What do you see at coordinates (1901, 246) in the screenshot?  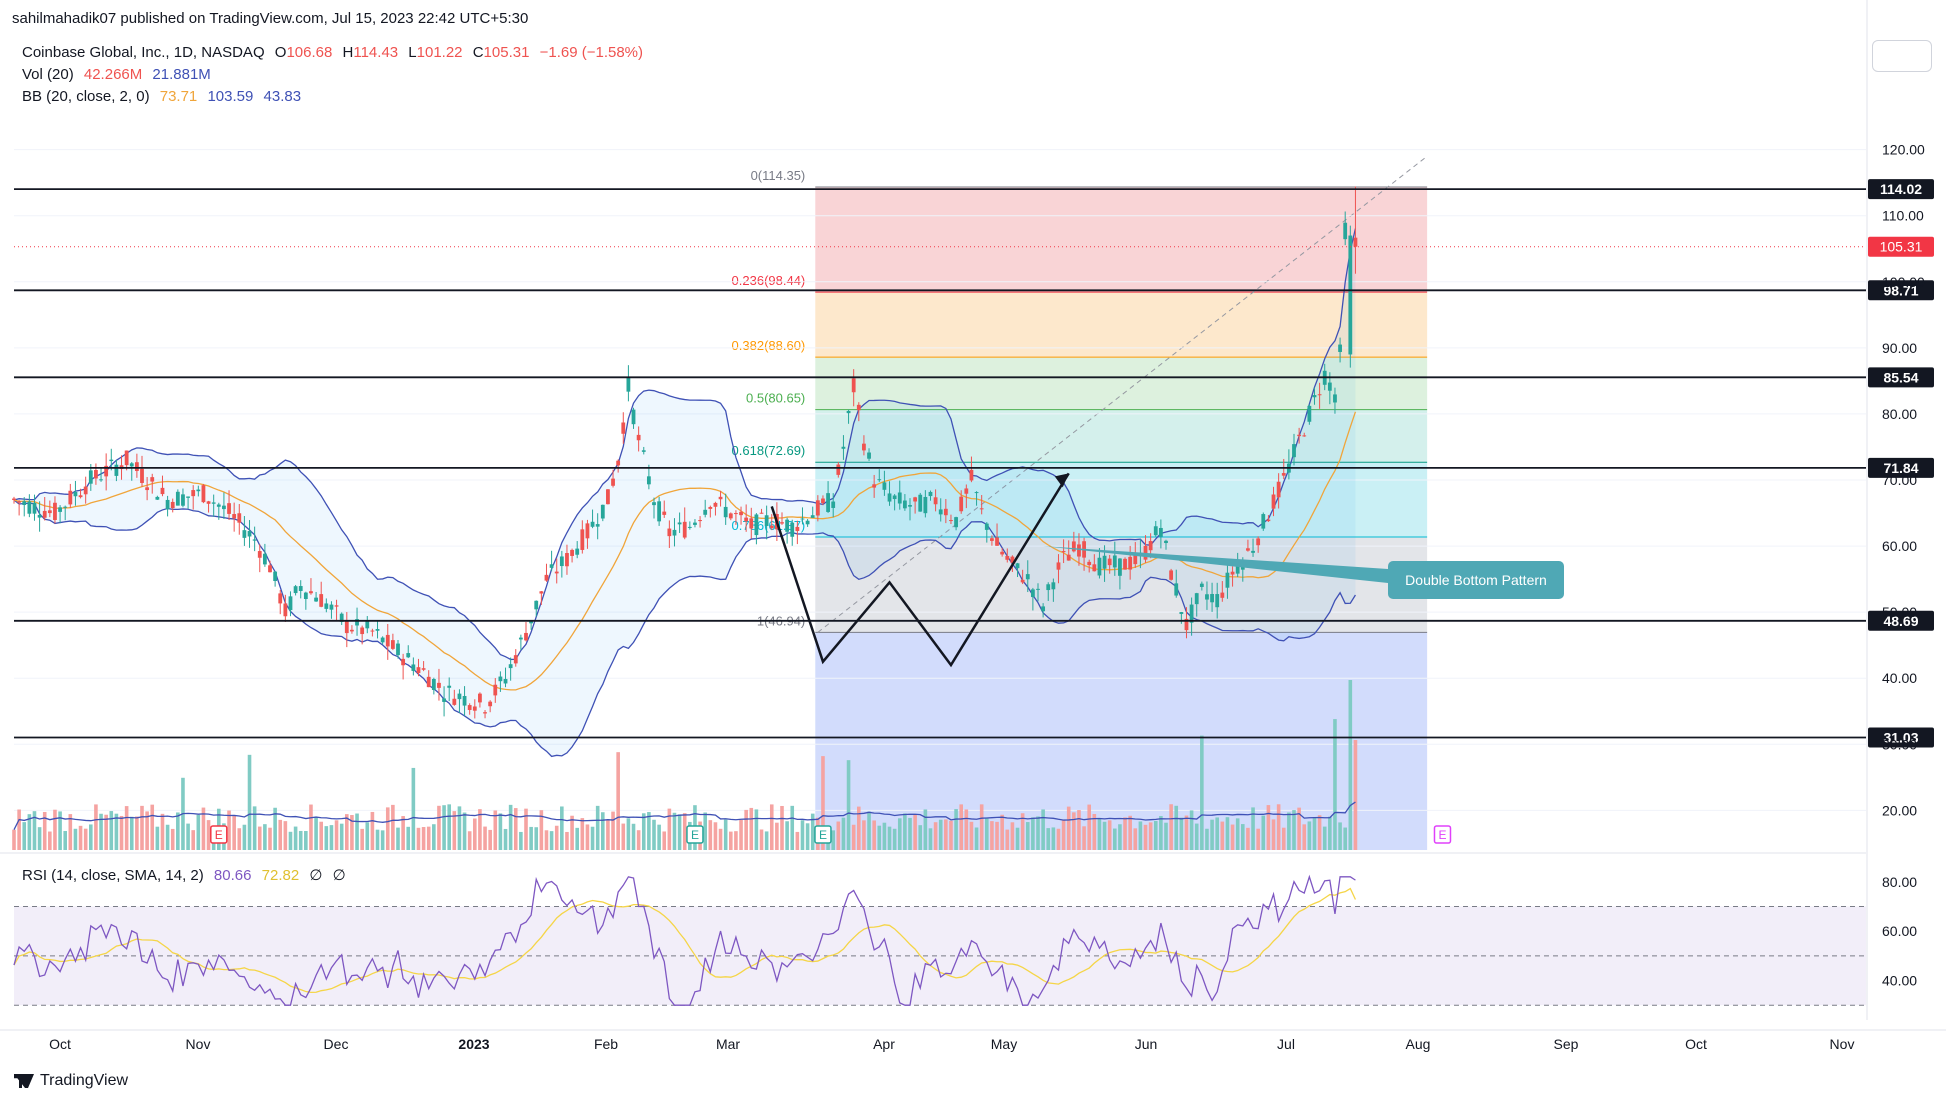 I see `current-price-tag` at bounding box center [1901, 246].